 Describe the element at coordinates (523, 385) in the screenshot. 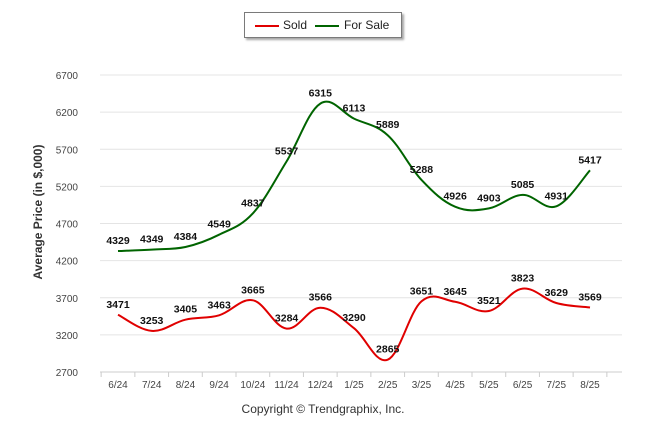

I see `x-tick-label-6-25: 6/25` at that location.